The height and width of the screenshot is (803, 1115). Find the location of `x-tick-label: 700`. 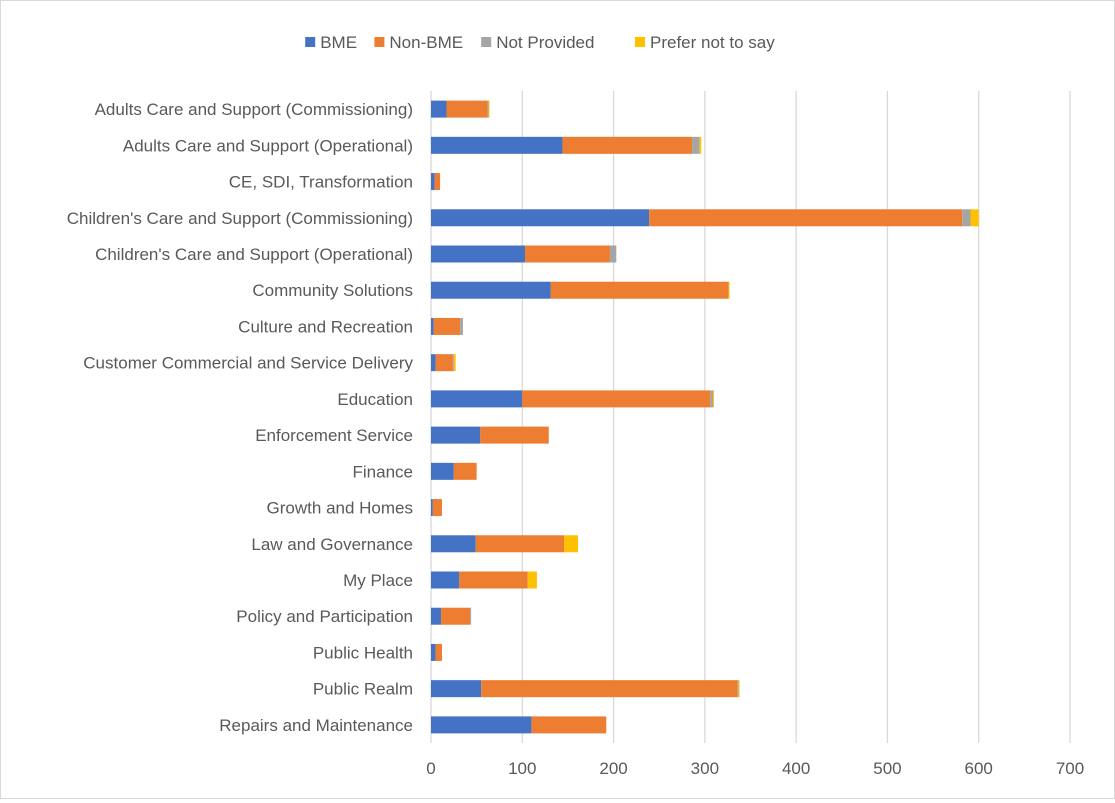

x-tick-label: 700 is located at coordinates (1070, 768).